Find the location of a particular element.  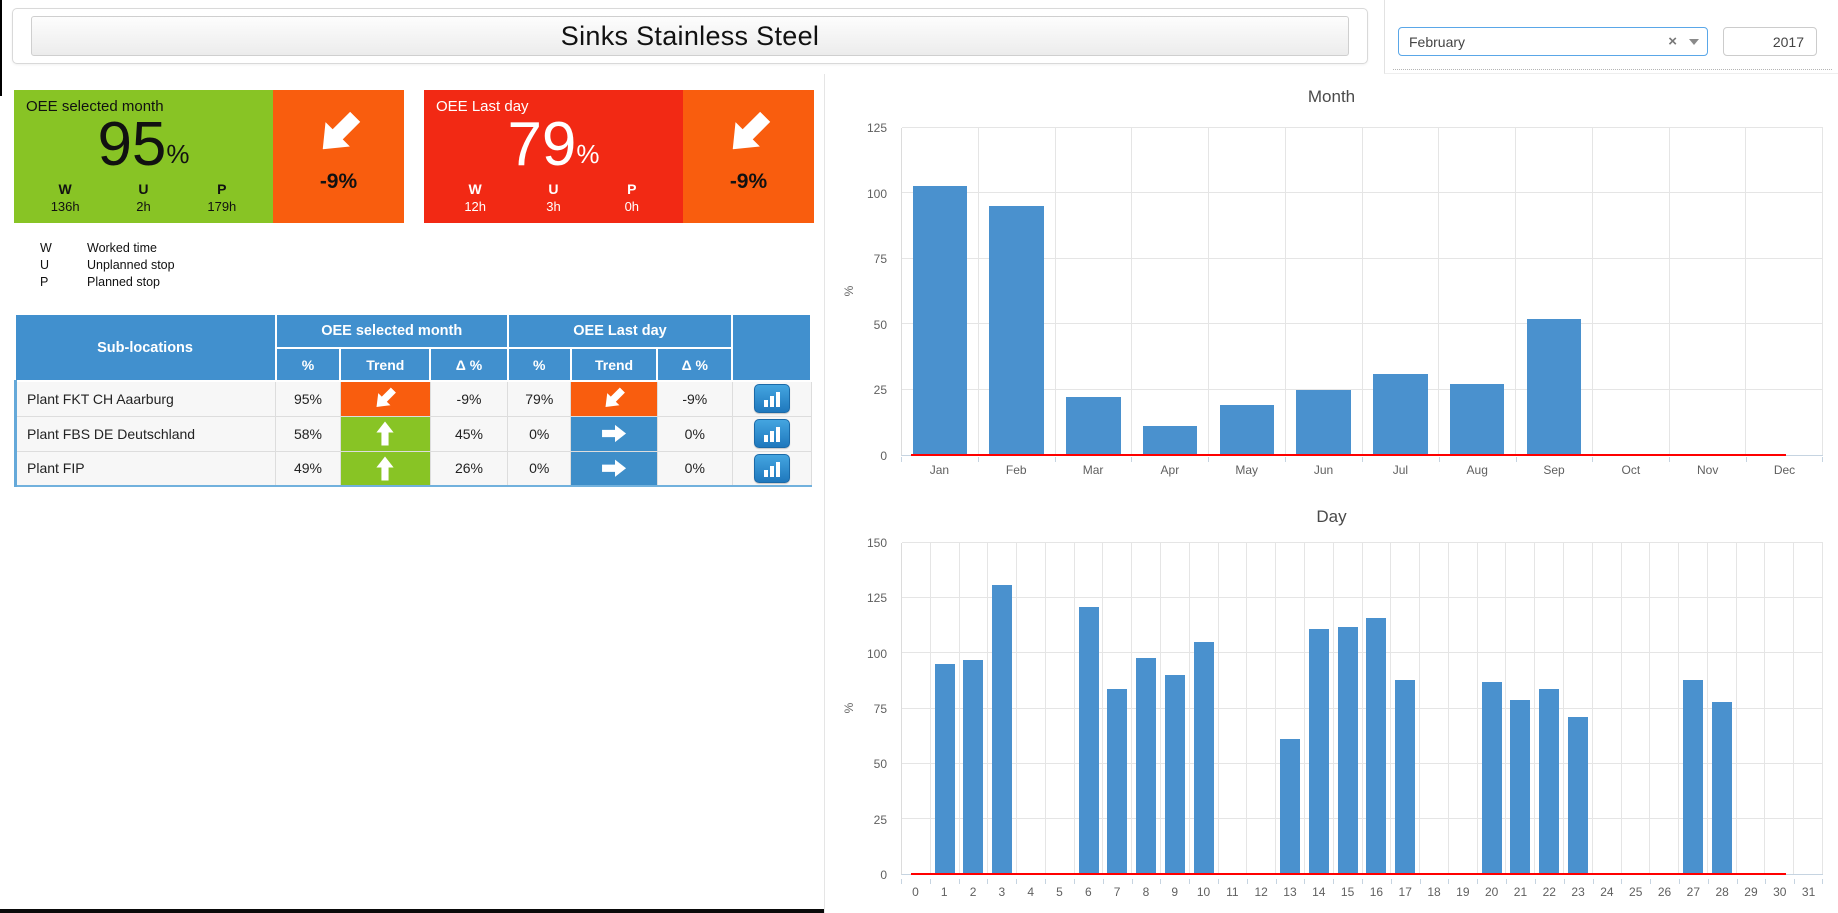

bar-Jul is located at coordinates (1400, 414).